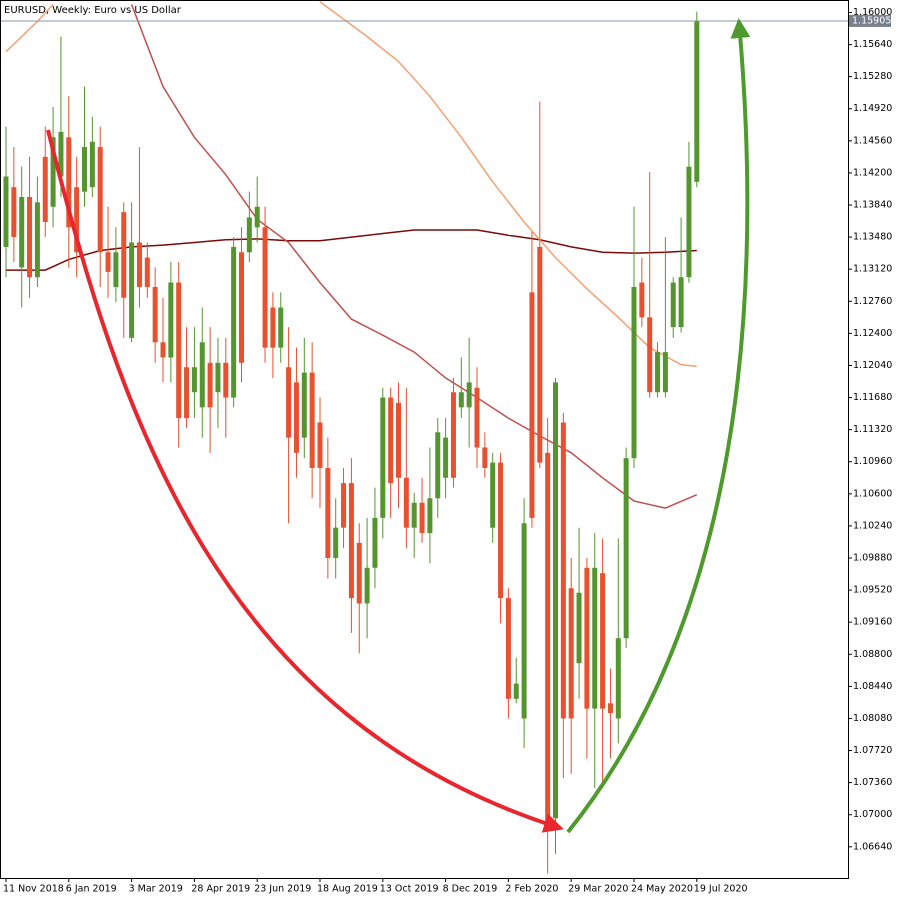  Describe the element at coordinates (872, 782) in the screenshot. I see `y-tick-label: 1.07360` at that location.